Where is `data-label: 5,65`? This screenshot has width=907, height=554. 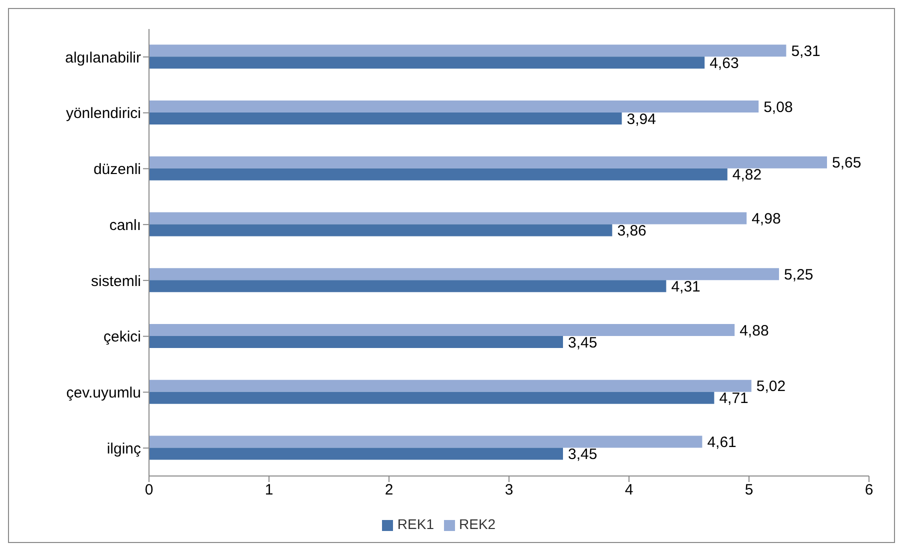
data-label: 5,65 is located at coordinates (847, 163).